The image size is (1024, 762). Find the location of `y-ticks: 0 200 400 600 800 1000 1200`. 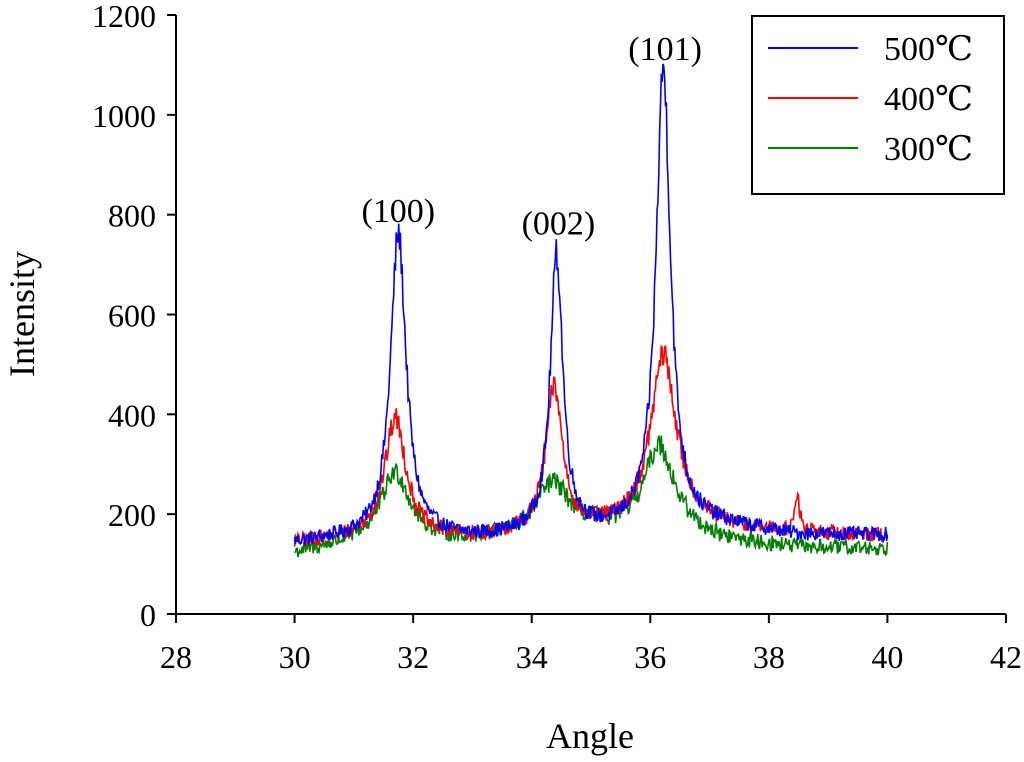

y-ticks: 0 200 400 600 800 1000 1200 is located at coordinates (134, 316).